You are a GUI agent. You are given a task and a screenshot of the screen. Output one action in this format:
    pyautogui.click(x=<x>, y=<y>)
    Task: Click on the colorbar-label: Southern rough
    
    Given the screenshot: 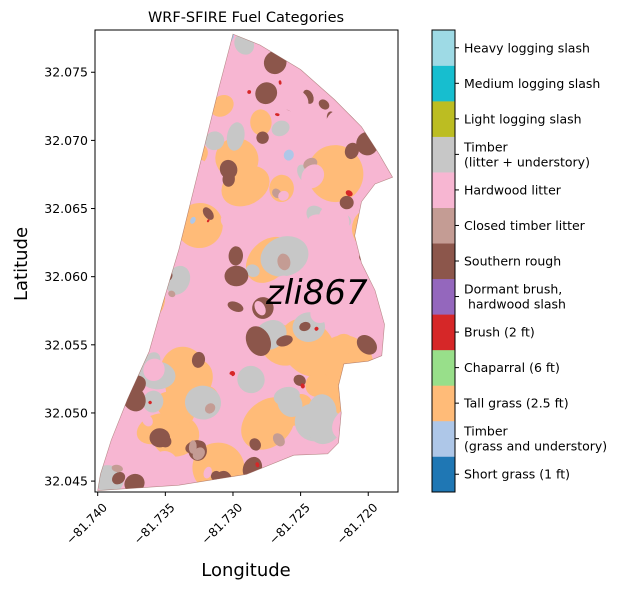 What is the action you would take?
    pyautogui.click(x=512, y=261)
    